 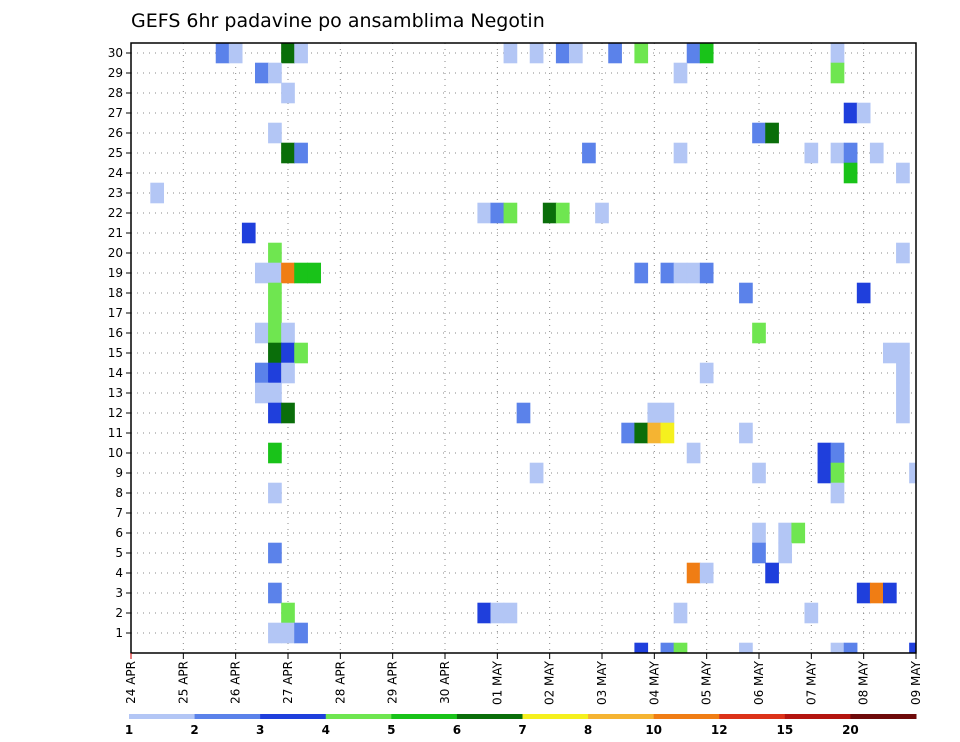 I want to click on y-tick-label: 20, so click(x=115, y=253).